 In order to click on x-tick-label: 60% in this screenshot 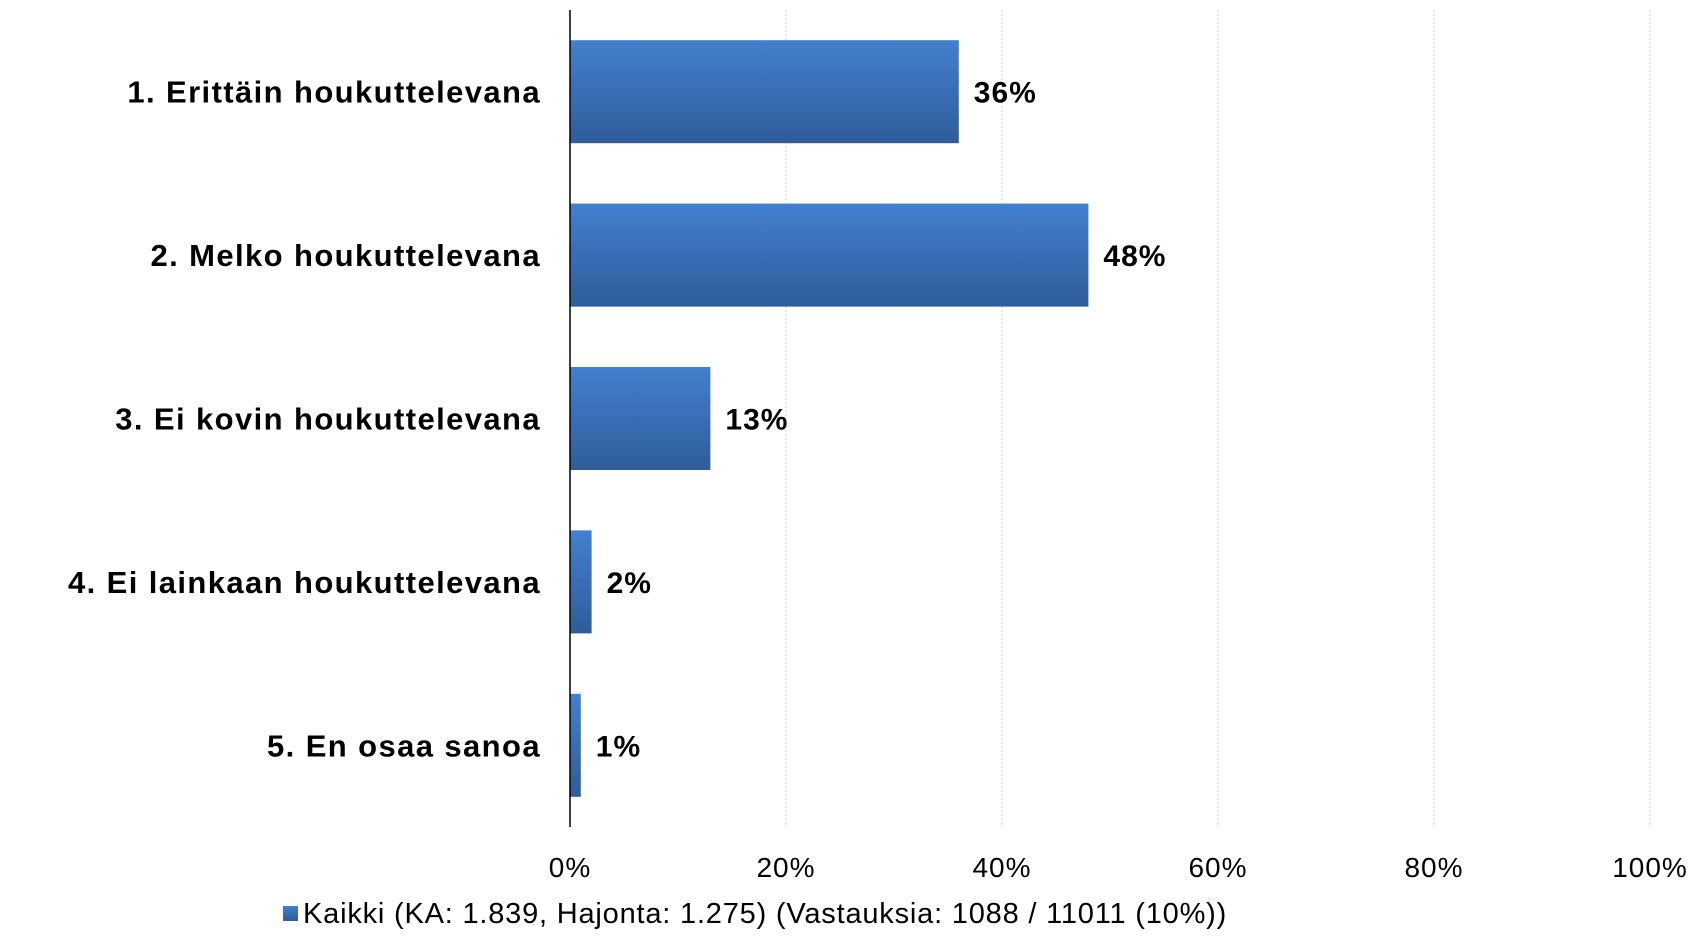, I will do `click(1217, 867)`.